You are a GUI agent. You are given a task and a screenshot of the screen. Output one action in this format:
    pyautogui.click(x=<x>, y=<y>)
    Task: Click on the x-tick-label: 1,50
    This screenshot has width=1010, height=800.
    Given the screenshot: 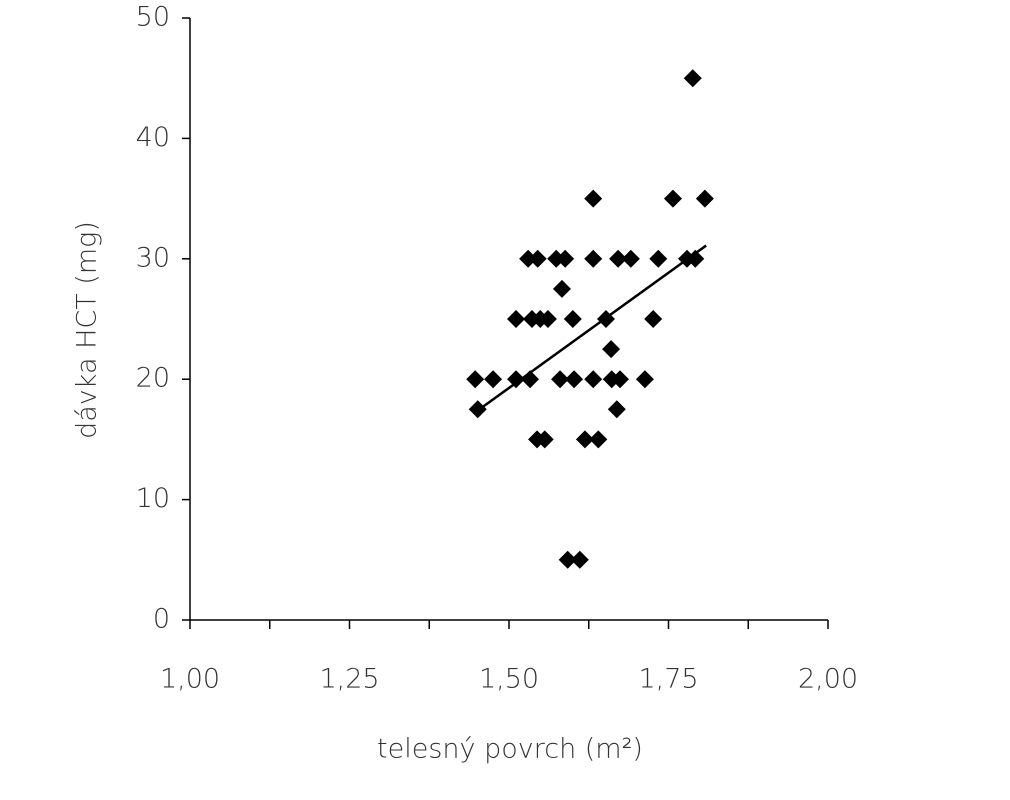 What is the action you would take?
    pyautogui.click(x=509, y=679)
    